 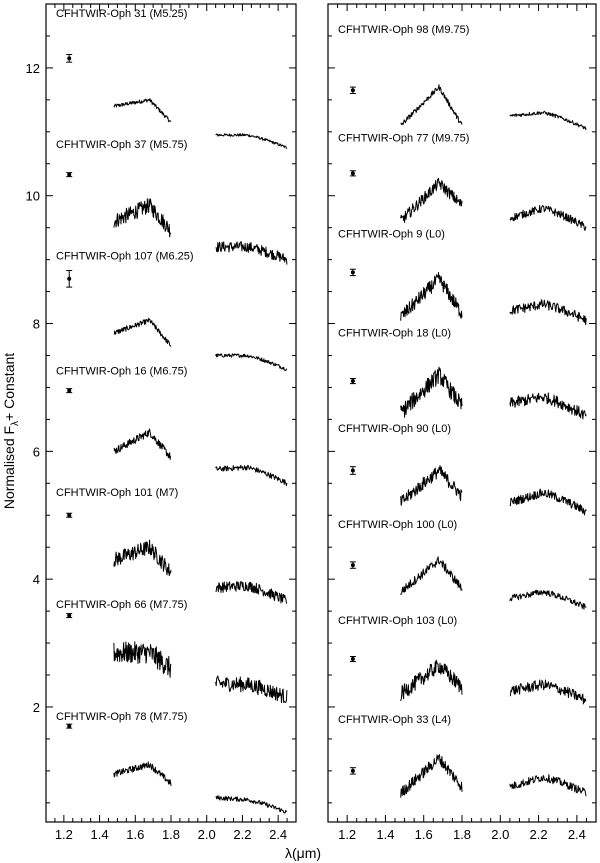 I want to click on spectrum-0-6: CFHTWIR-Oph 78 (M7.75), so click(x=172, y=762).